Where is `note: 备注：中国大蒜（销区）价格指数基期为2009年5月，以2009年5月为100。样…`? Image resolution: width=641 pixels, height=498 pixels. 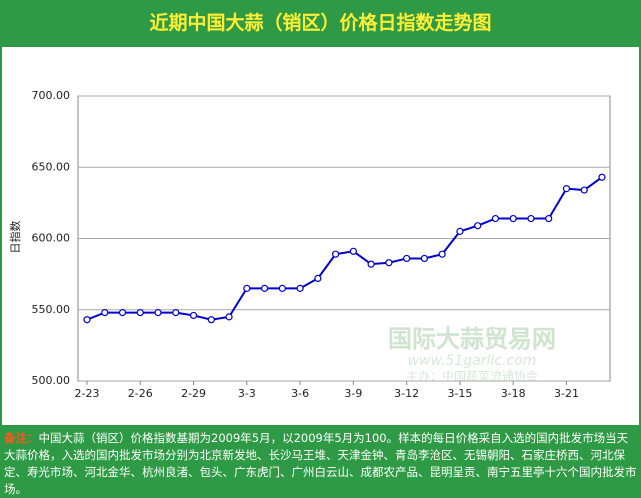 note: 备注：中国大蒜（销区）价格指数基期为2009年5月，以2009年5月为100。样… is located at coordinates (320, 464).